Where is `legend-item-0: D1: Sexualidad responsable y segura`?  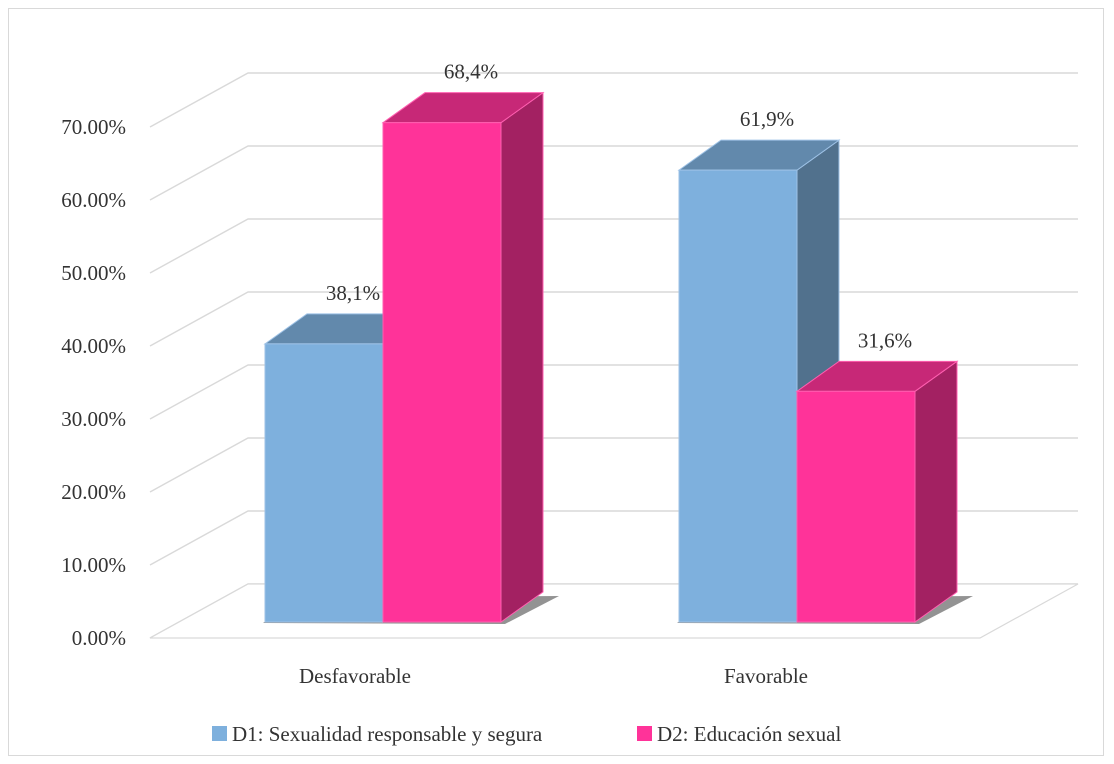
legend-item-0: D1: Sexualidad responsable y segura is located at coordinates (377, 734).